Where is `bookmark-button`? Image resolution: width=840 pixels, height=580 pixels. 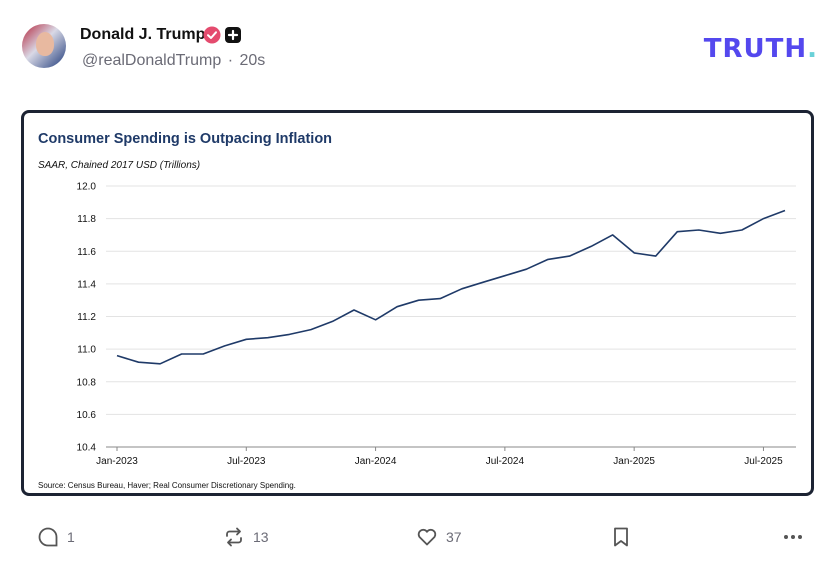 bookmark-button is located at coordinates (625, 537).